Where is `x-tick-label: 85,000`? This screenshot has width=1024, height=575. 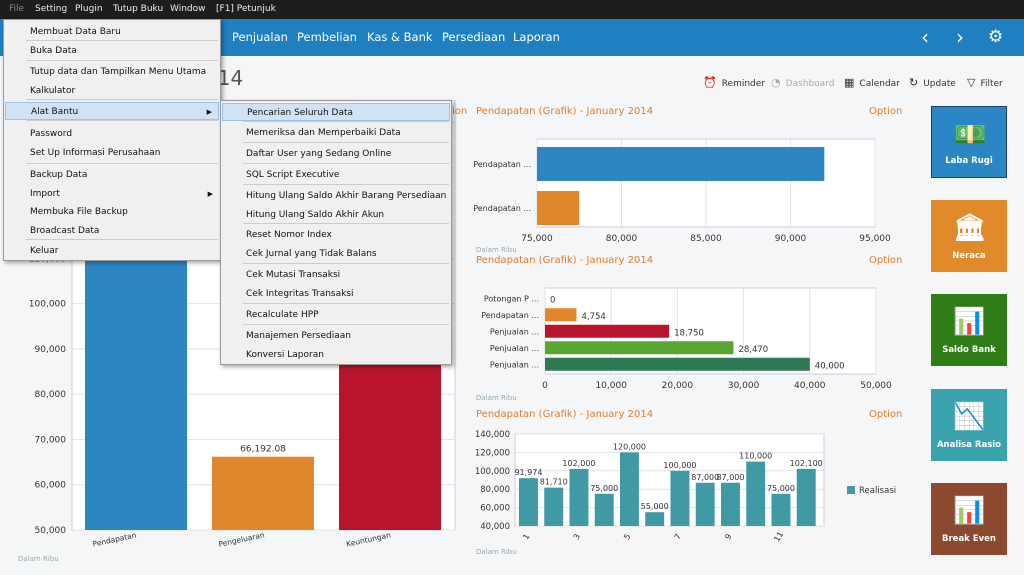
x-tick-label: 85,000 is located at coordinates (706, 239).